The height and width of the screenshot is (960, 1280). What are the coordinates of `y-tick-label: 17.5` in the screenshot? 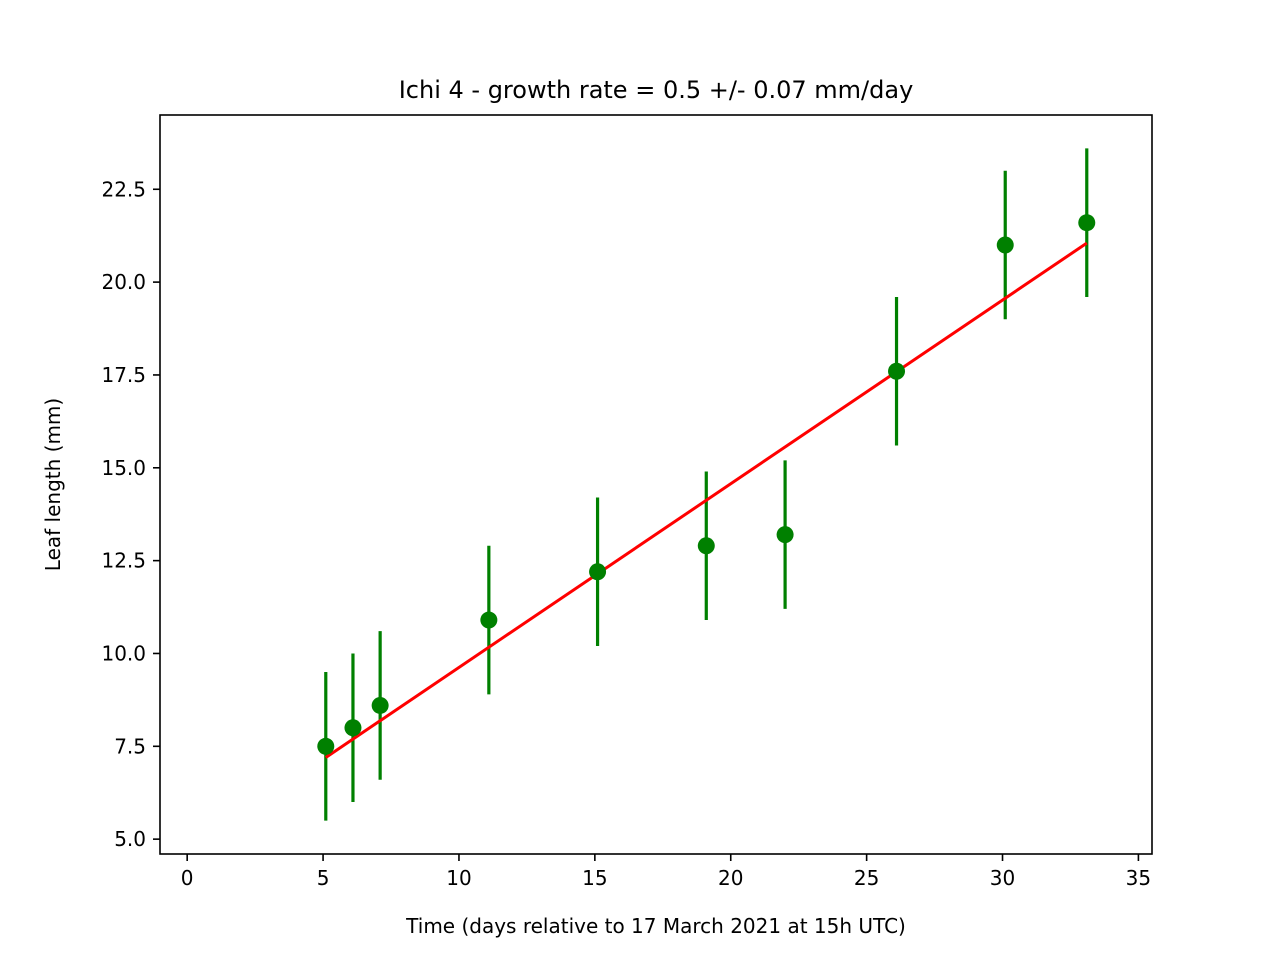 It's located at (123, 375).